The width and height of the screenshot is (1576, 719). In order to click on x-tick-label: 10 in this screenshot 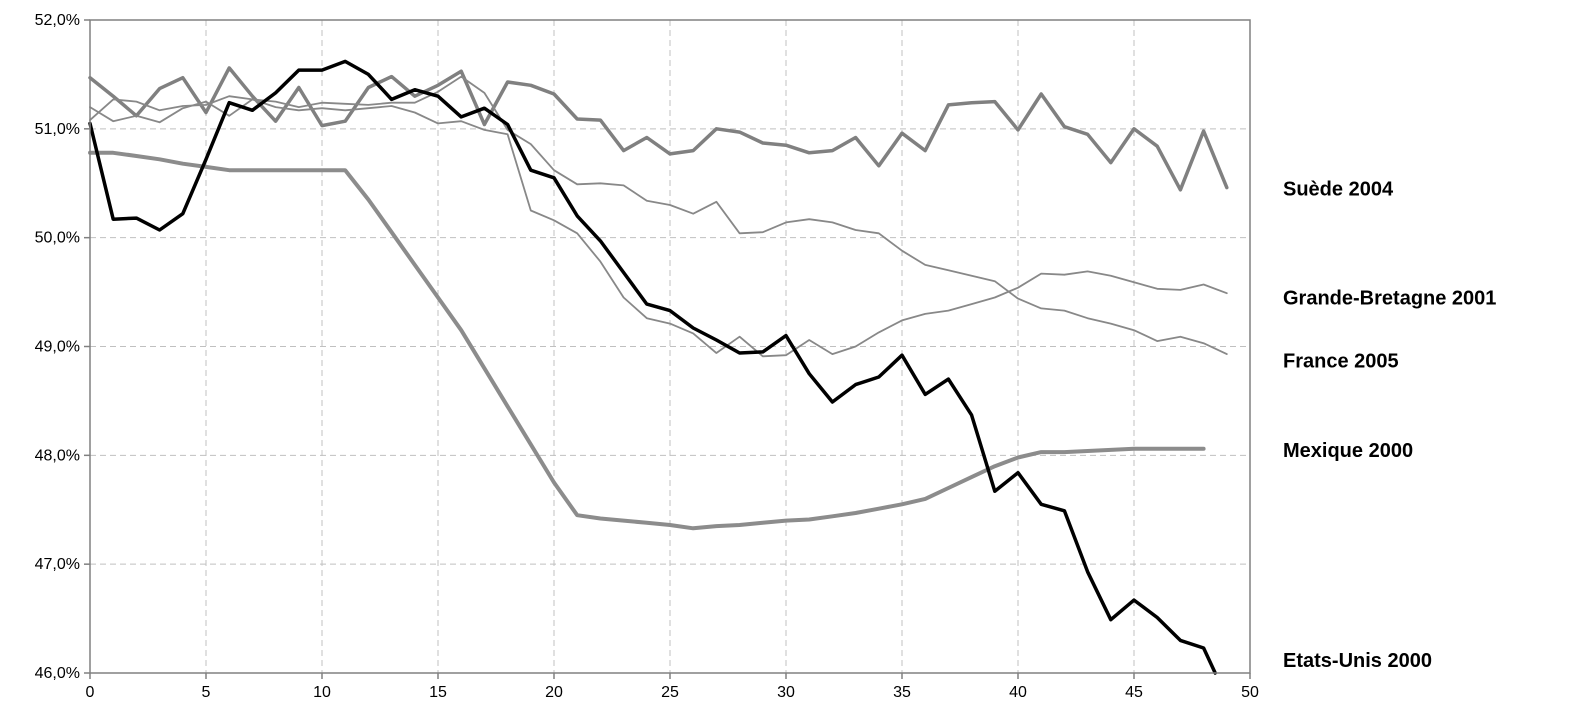, I will do `click(322, 692)`.